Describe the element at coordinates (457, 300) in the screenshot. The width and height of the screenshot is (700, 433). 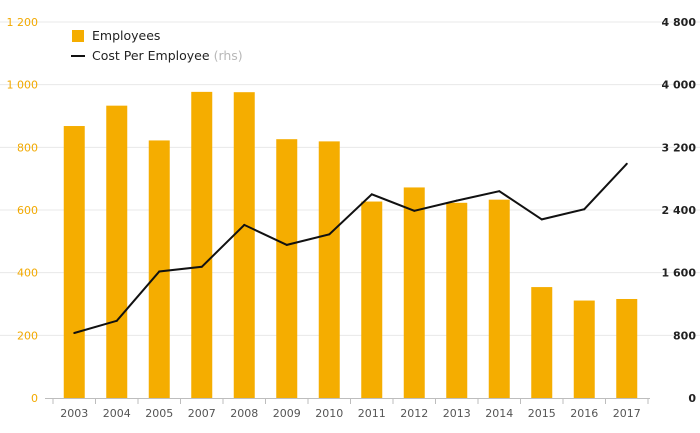
I see `bar-employees-2013` at that location.